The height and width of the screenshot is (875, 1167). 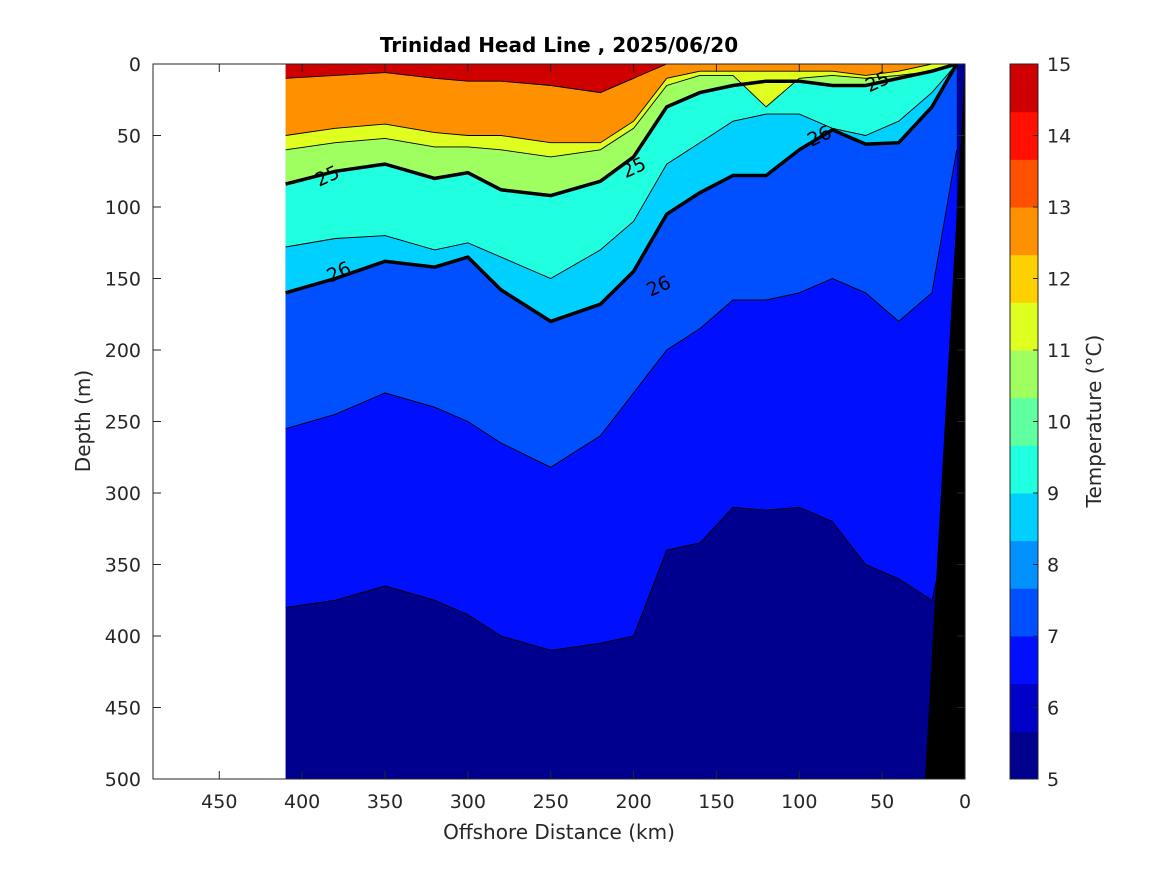 What do you see at coordinates (129, 137) in the screenshot?
I see `y-tick-label: 50` at bounding box center [129, 137].